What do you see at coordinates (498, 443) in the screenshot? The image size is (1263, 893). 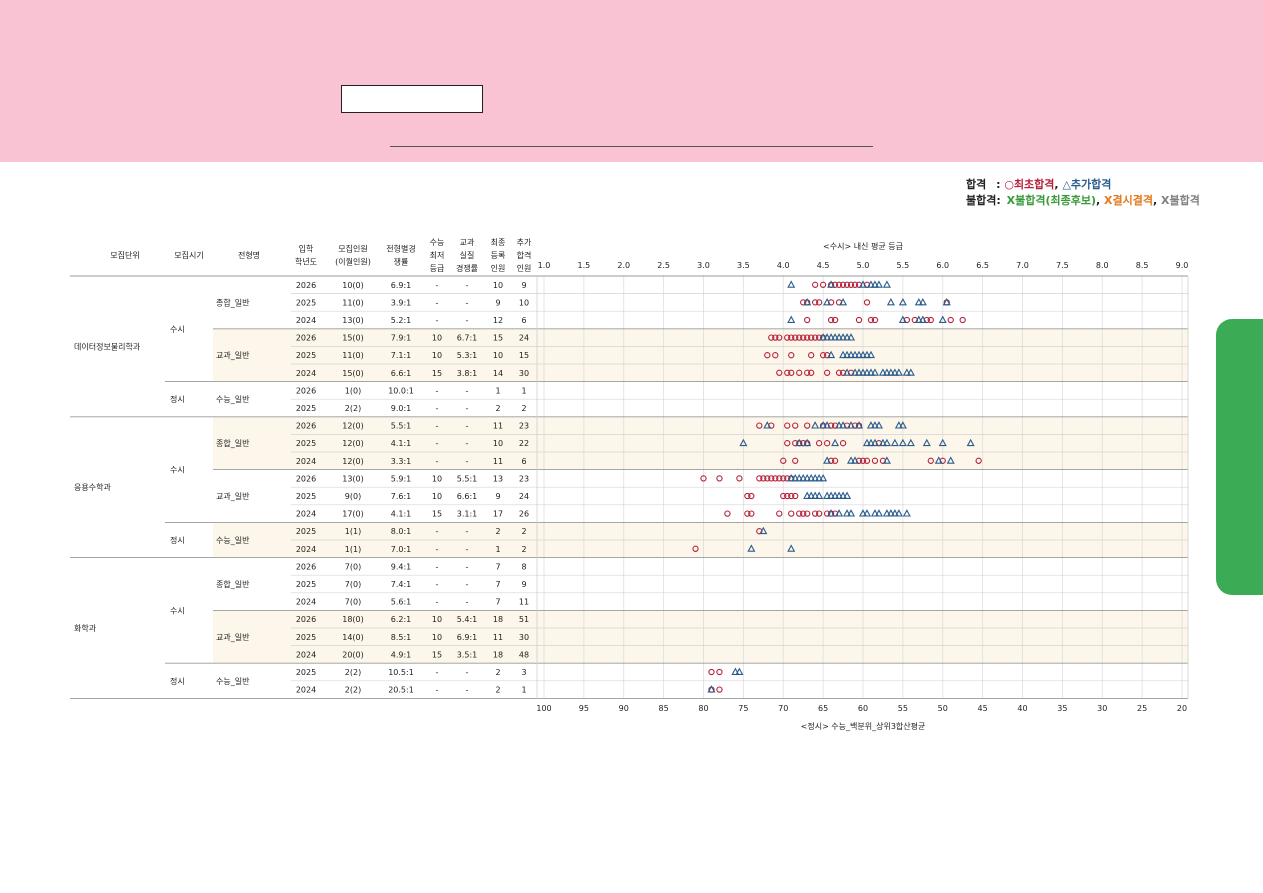 I see `cell-registered: 10` at bounding box center [498, 443].